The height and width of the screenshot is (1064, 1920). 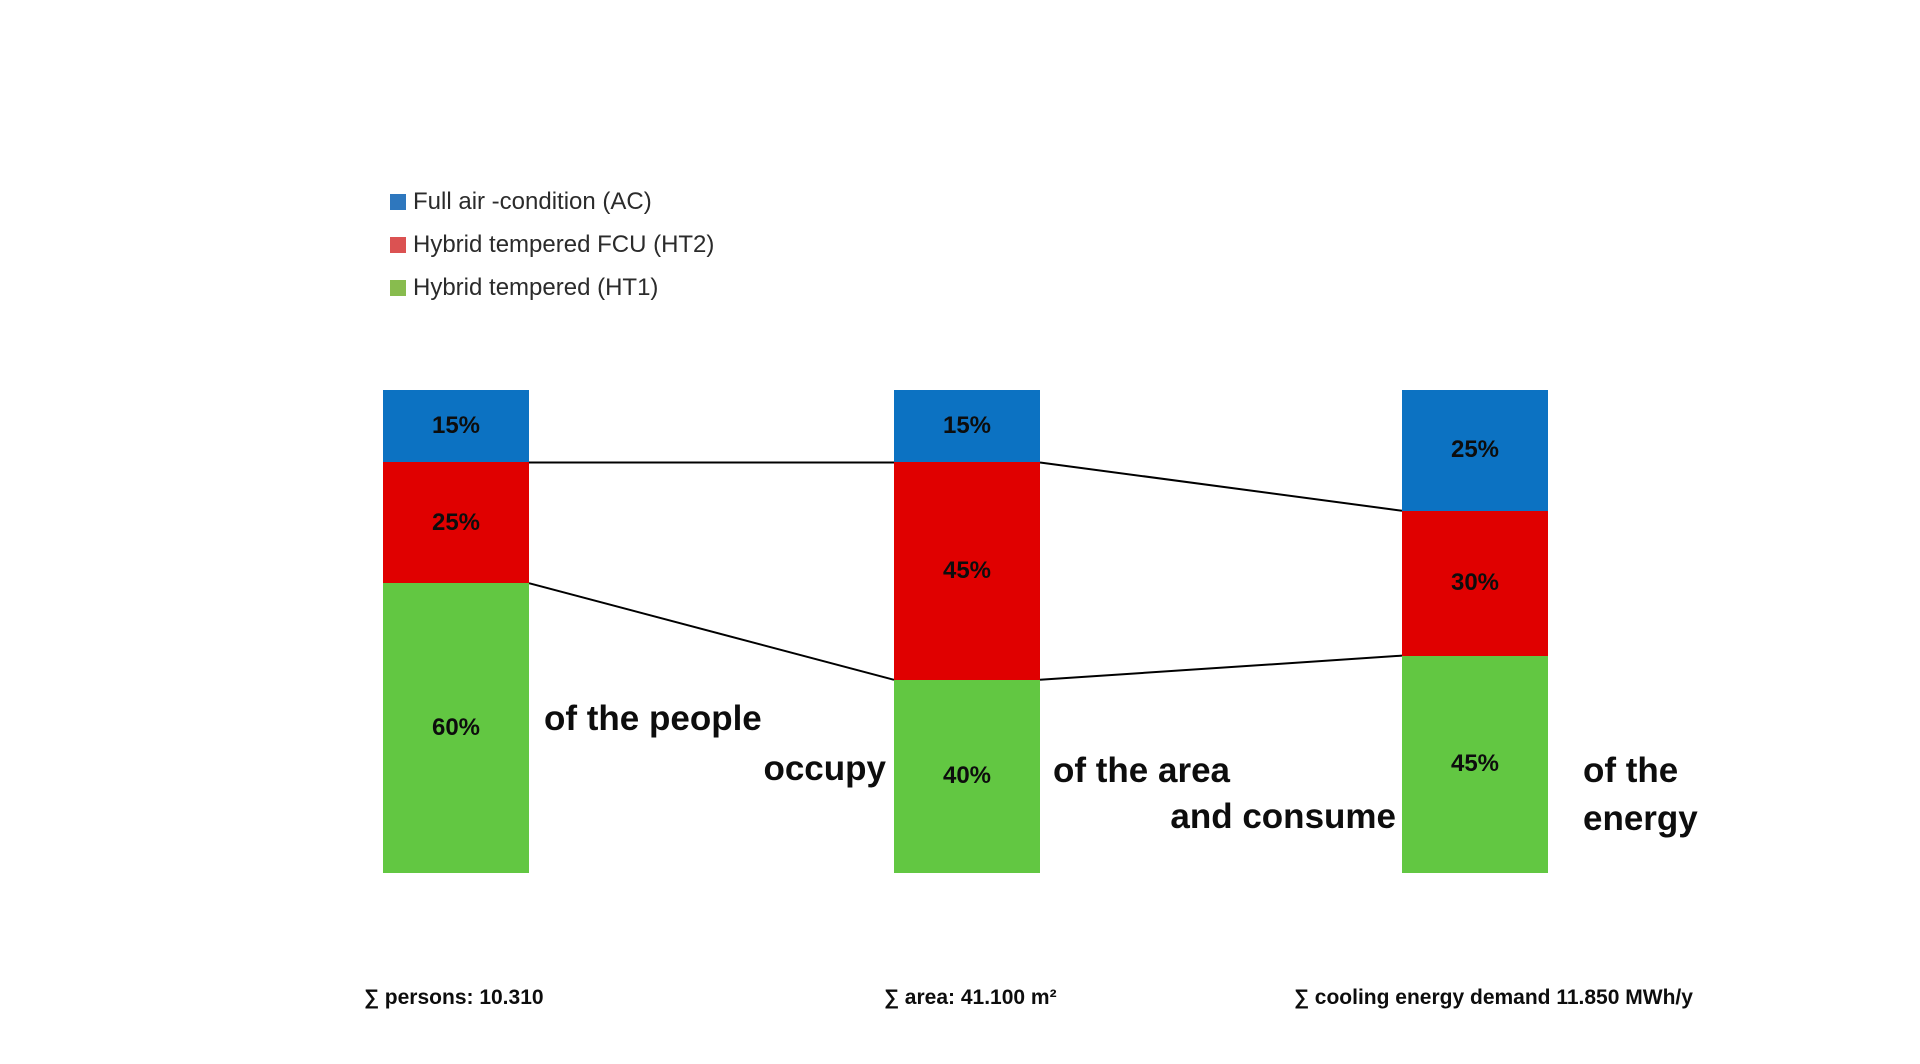 I want to click on legend-item-ht1: Hybrid tempered (HT1), so click(x=552, y=288).